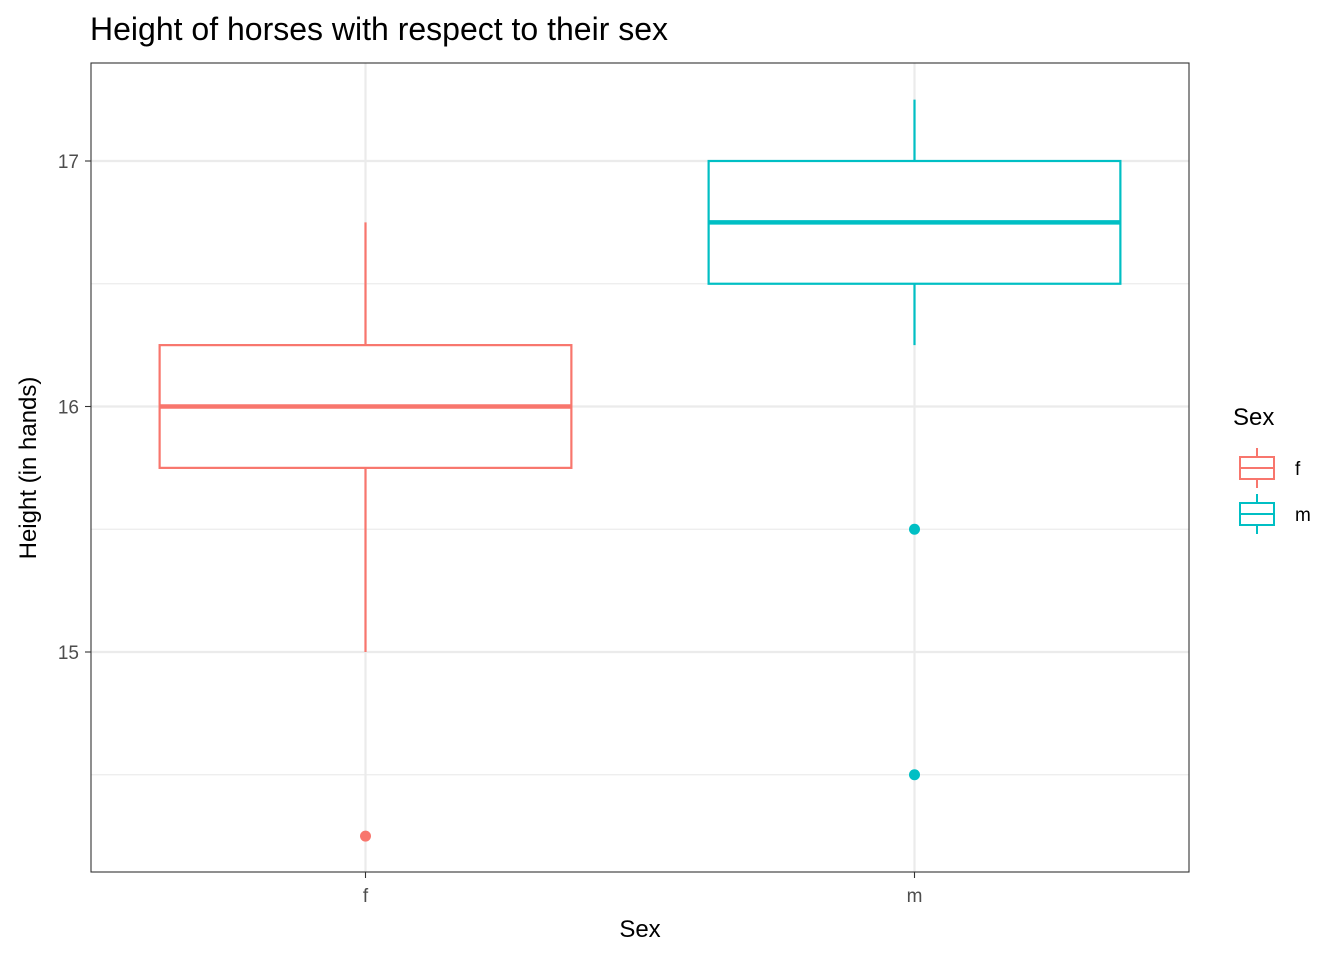 This screenshot has height=960, width=1344. I want to click on legend-title: Sex, so click(1253, 417).